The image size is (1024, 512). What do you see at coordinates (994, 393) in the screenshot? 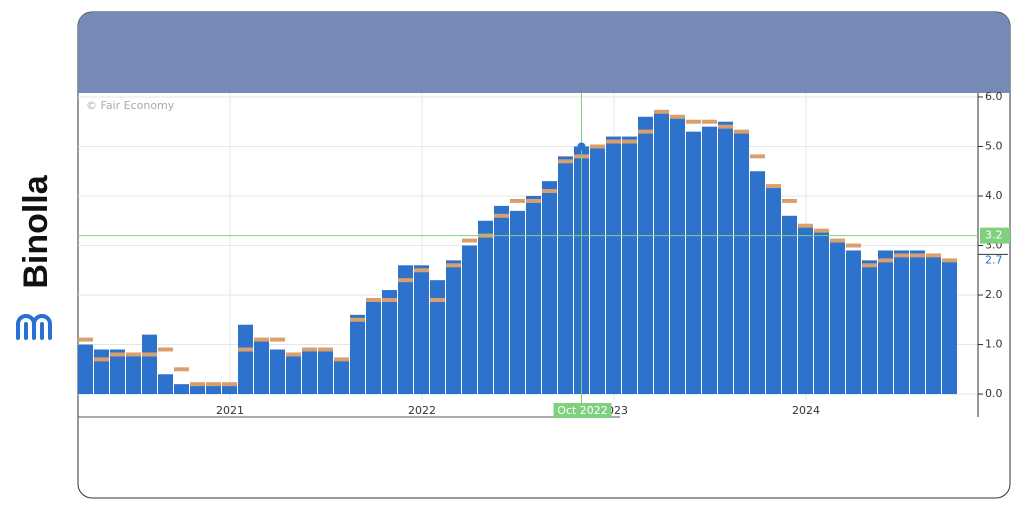
I see `y-tick-label: 0.0` at bounding box center [994, 393].